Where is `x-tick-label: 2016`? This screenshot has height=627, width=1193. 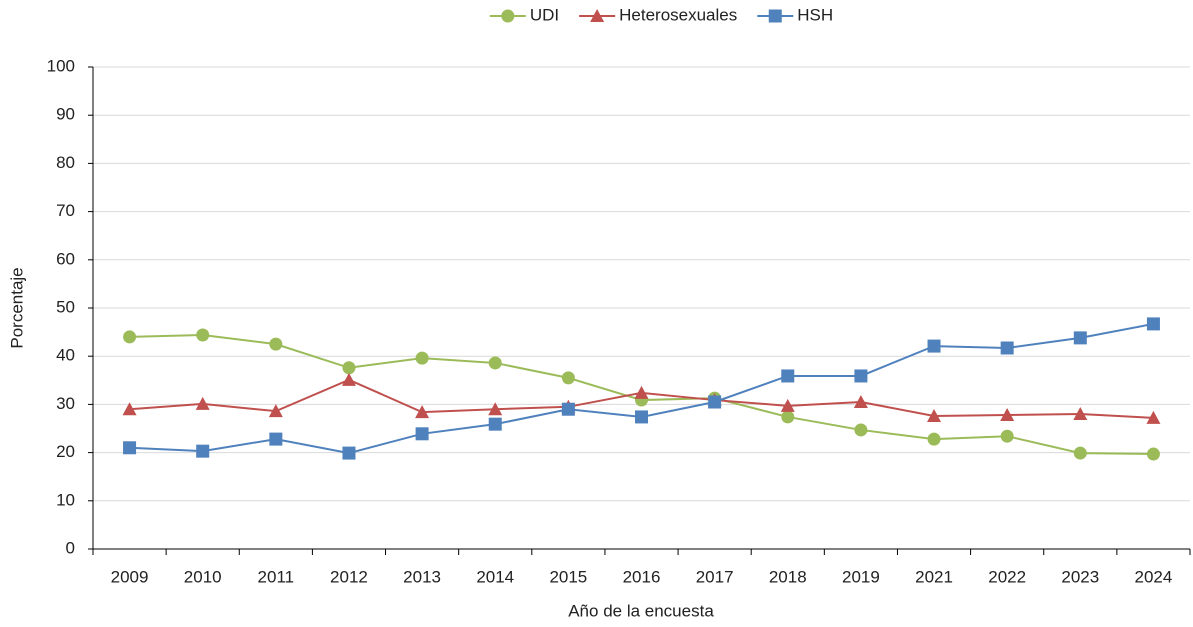 x-tick-label: 2016 is located at coordinates (642, 576).